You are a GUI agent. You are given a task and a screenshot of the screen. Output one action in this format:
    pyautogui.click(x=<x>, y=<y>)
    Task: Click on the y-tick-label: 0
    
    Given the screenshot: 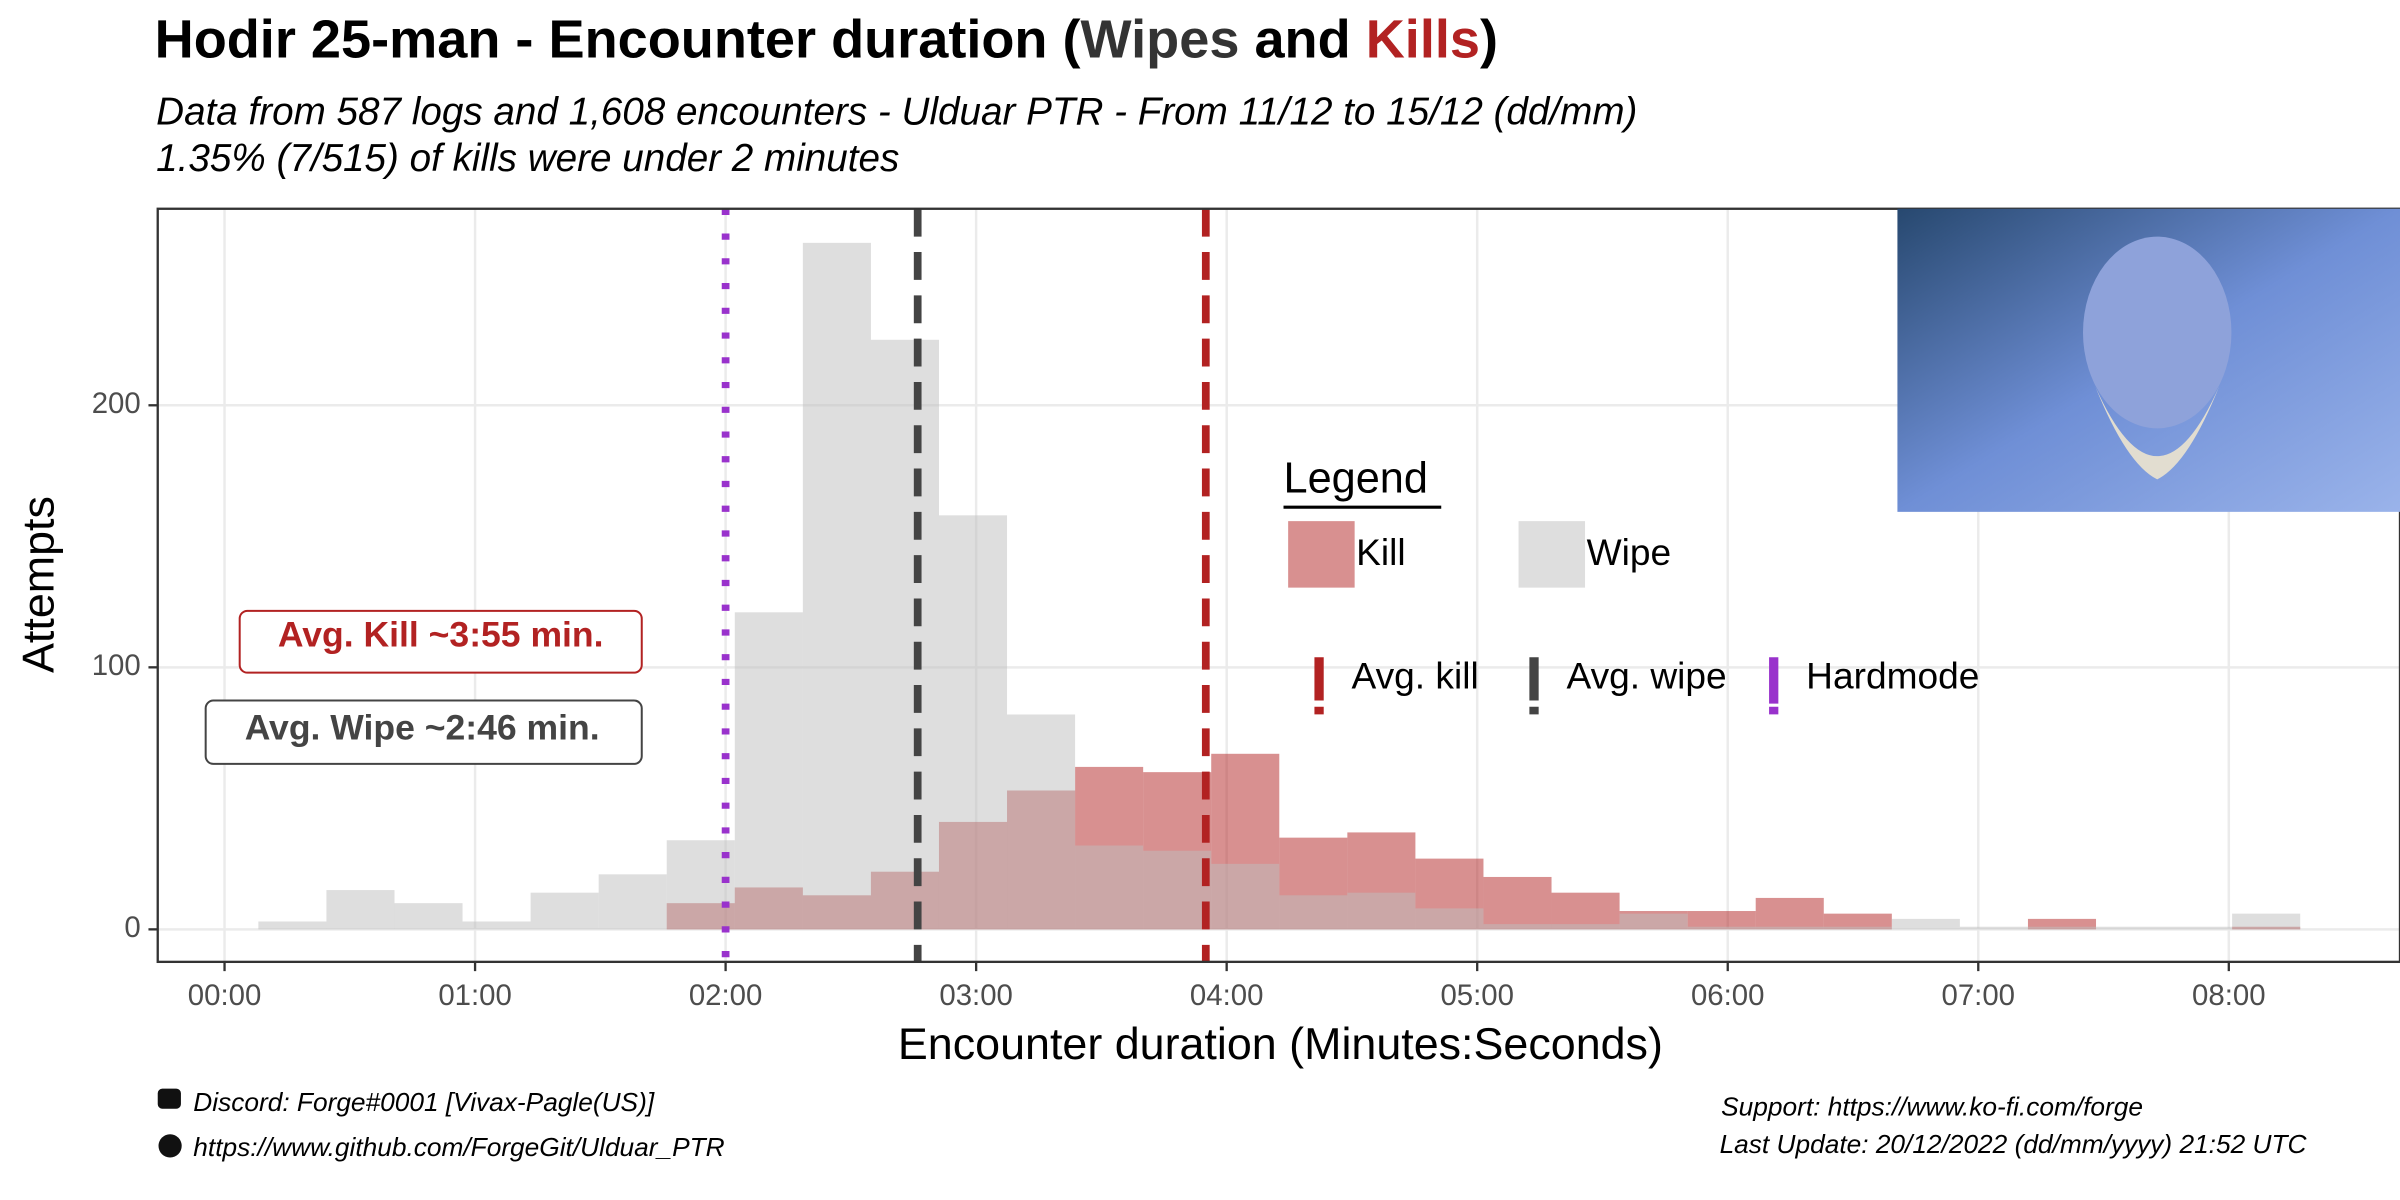 What is the action you would take?
    pyautogui.click(x=132, y=927)
    